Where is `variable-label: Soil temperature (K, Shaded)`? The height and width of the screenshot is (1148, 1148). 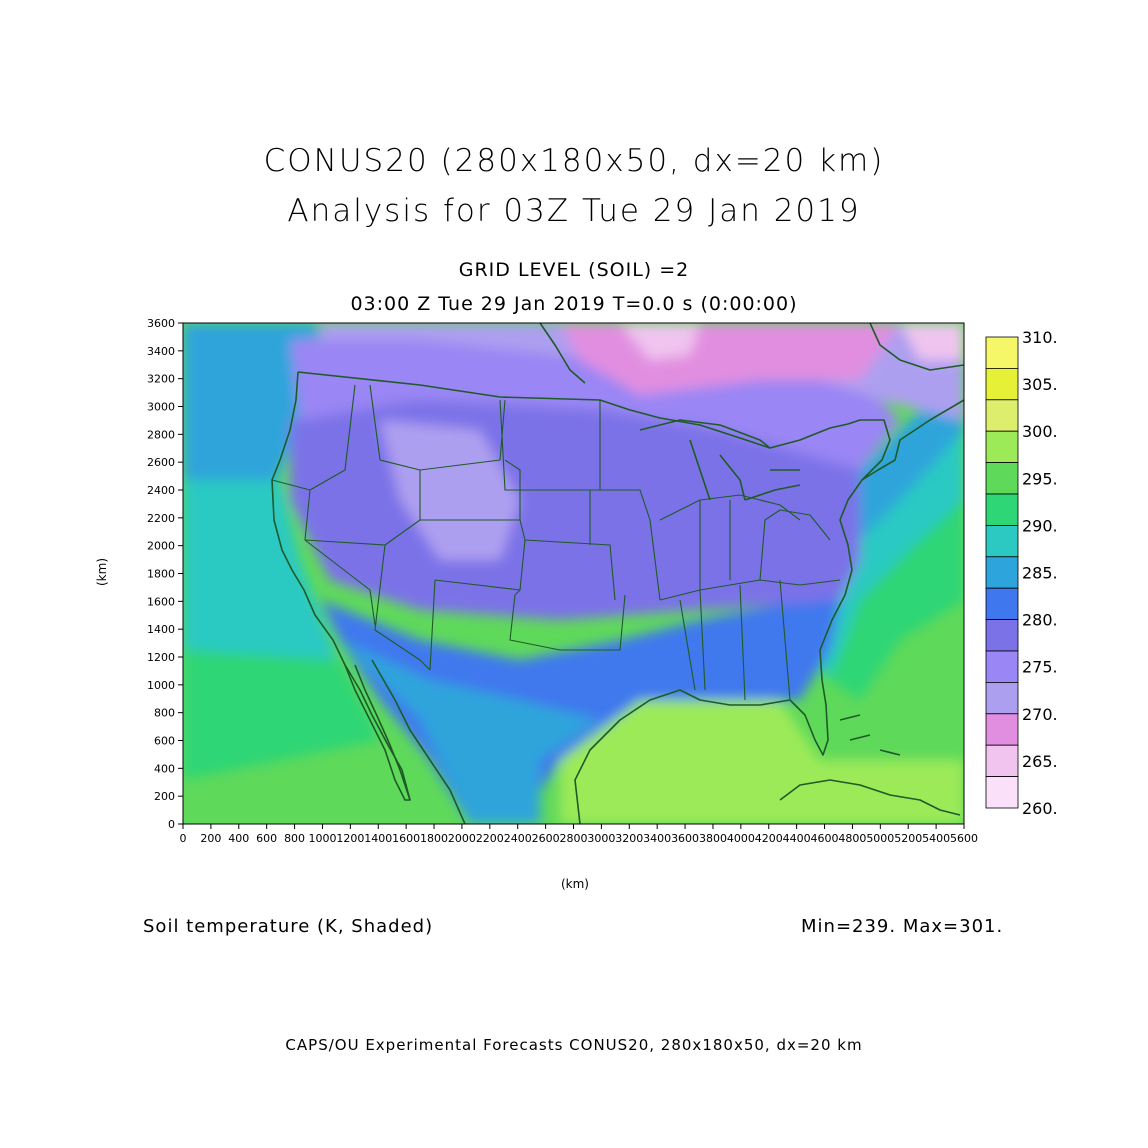
variable-label: Soil temperature (K, Shaded) is located at coordinates (288, 926).